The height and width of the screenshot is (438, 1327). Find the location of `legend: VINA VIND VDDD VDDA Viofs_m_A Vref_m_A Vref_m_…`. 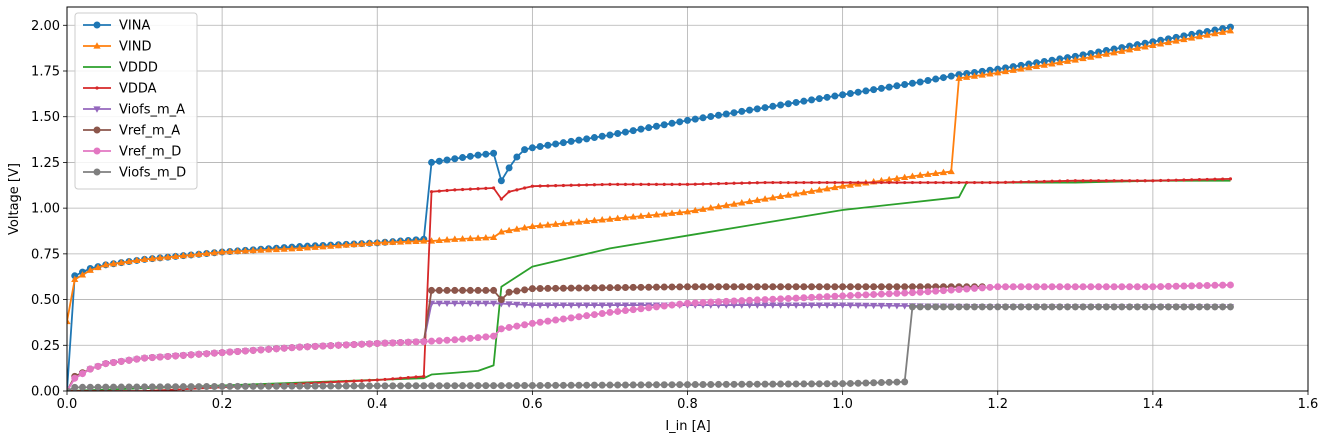

legend: VINA VIND VDDD VDDA Viofs_m_A Vref_m_A Vref_m_… is located at coordinates (136, 101).